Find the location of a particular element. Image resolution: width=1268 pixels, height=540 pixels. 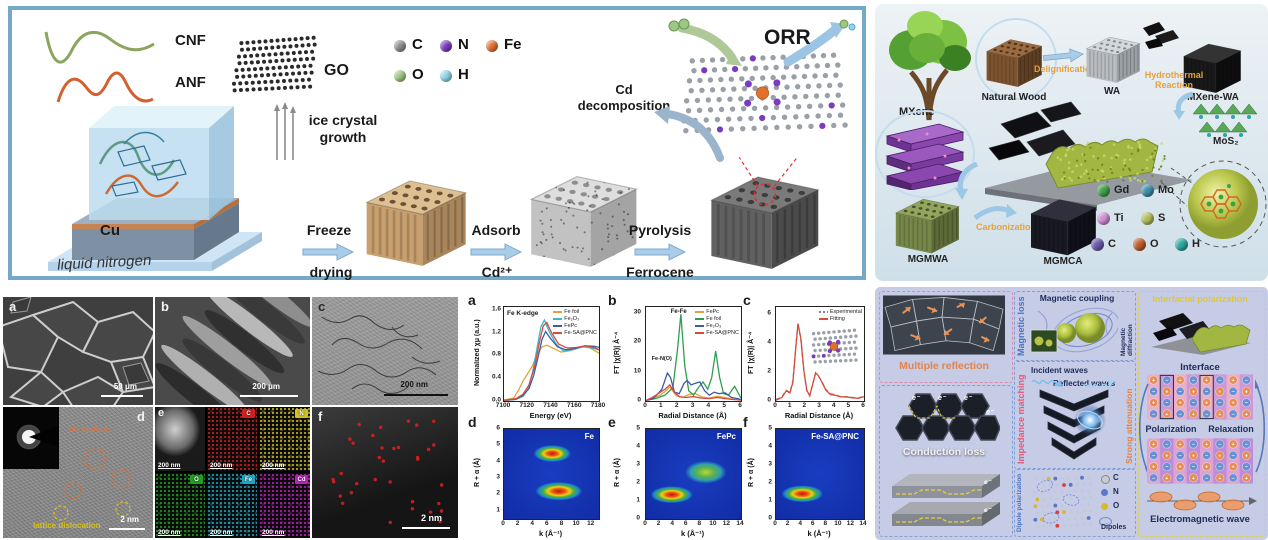

y-axis-a: 0.0 0.4 0.8 1.2 1.6 is located at coordinates (496, 354).